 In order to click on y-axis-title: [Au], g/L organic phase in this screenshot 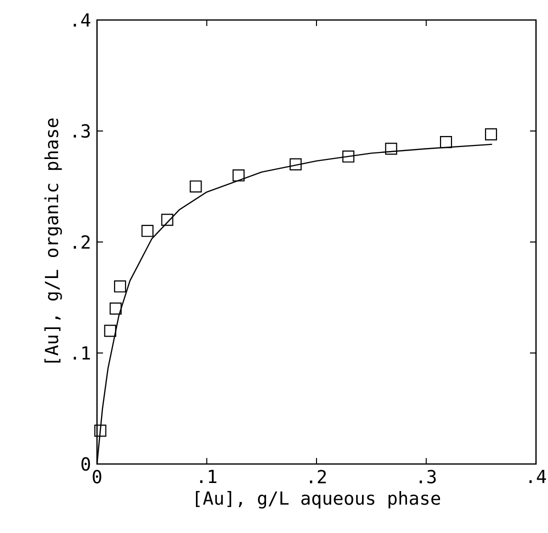, I will do `click(53, 240)`.